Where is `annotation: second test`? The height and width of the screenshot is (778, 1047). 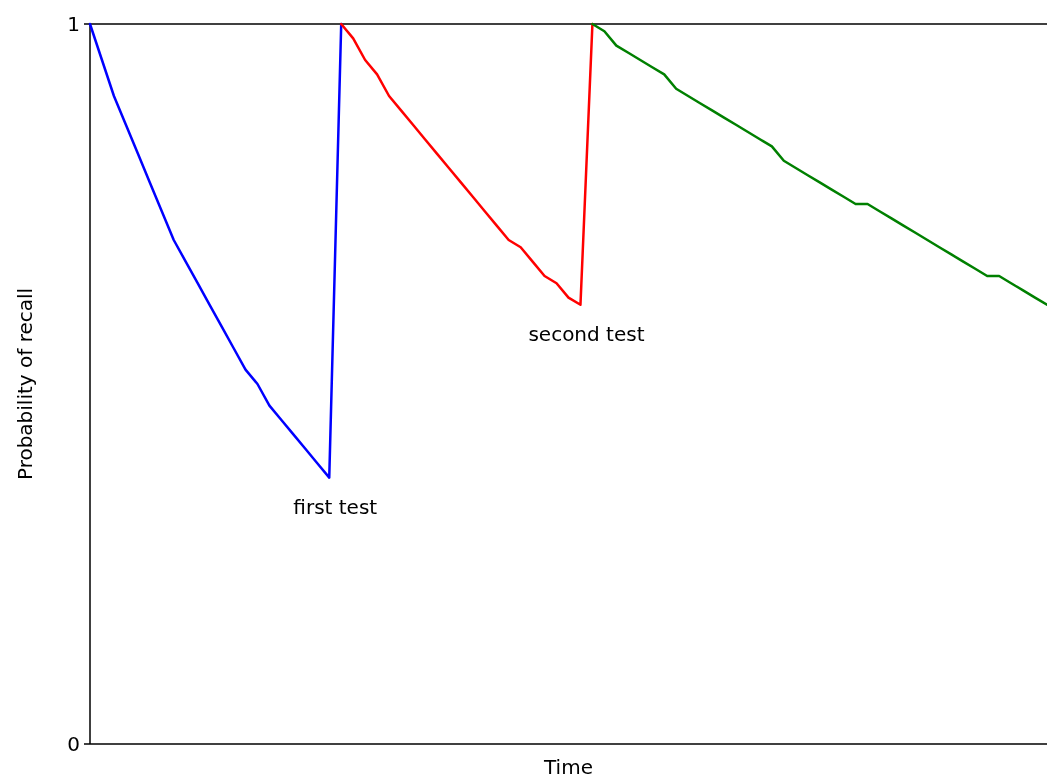
annotation: second test is located at coordinates (586, 333).